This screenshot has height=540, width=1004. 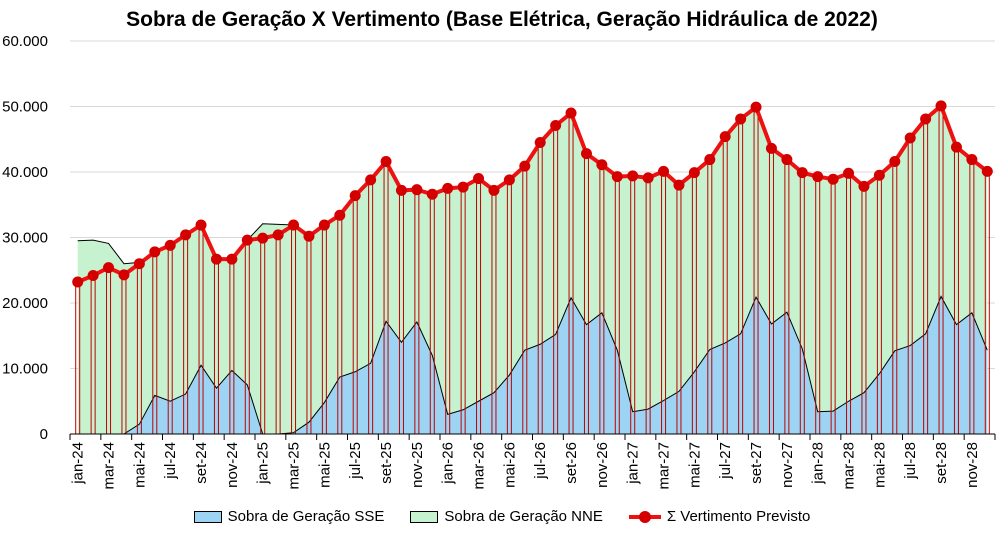 What do you see at coordinates (879, 465) in the screenshot?
I see `x-tick-label: mai-28` at bounding box center [879, 465].